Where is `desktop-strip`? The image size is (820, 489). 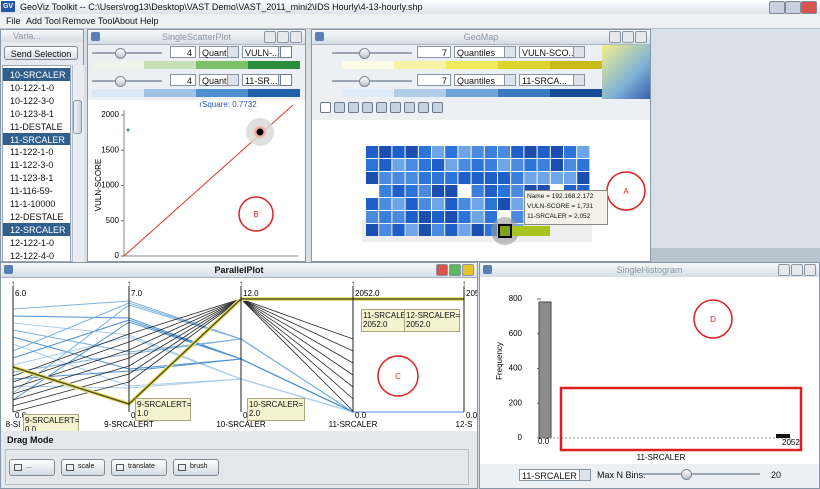 desktop-strip is located at coordinates (735, 255).